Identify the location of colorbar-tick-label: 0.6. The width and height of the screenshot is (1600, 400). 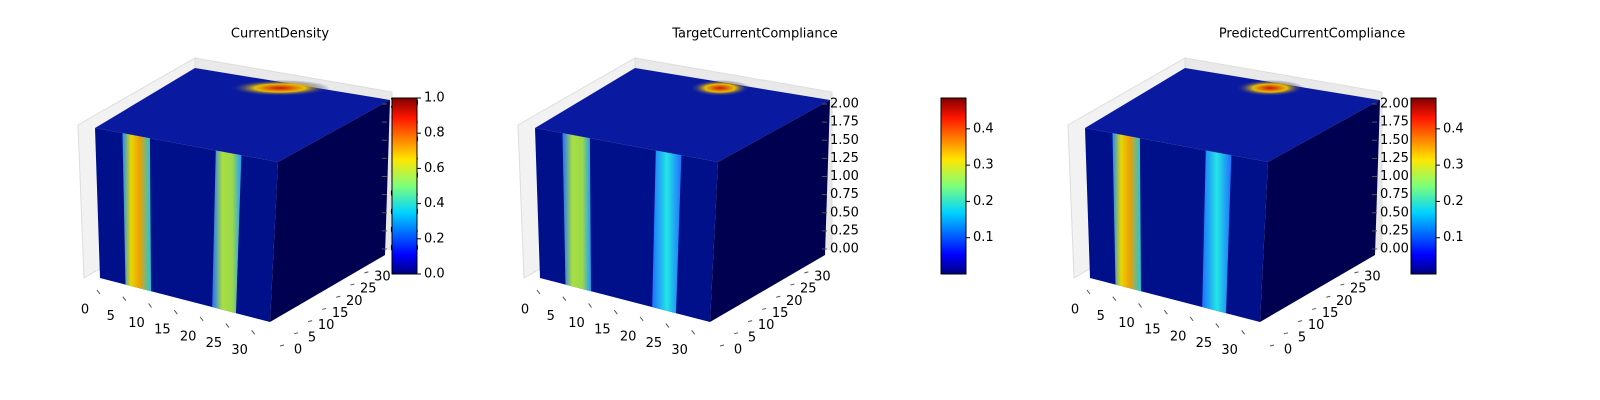
(434, 168).